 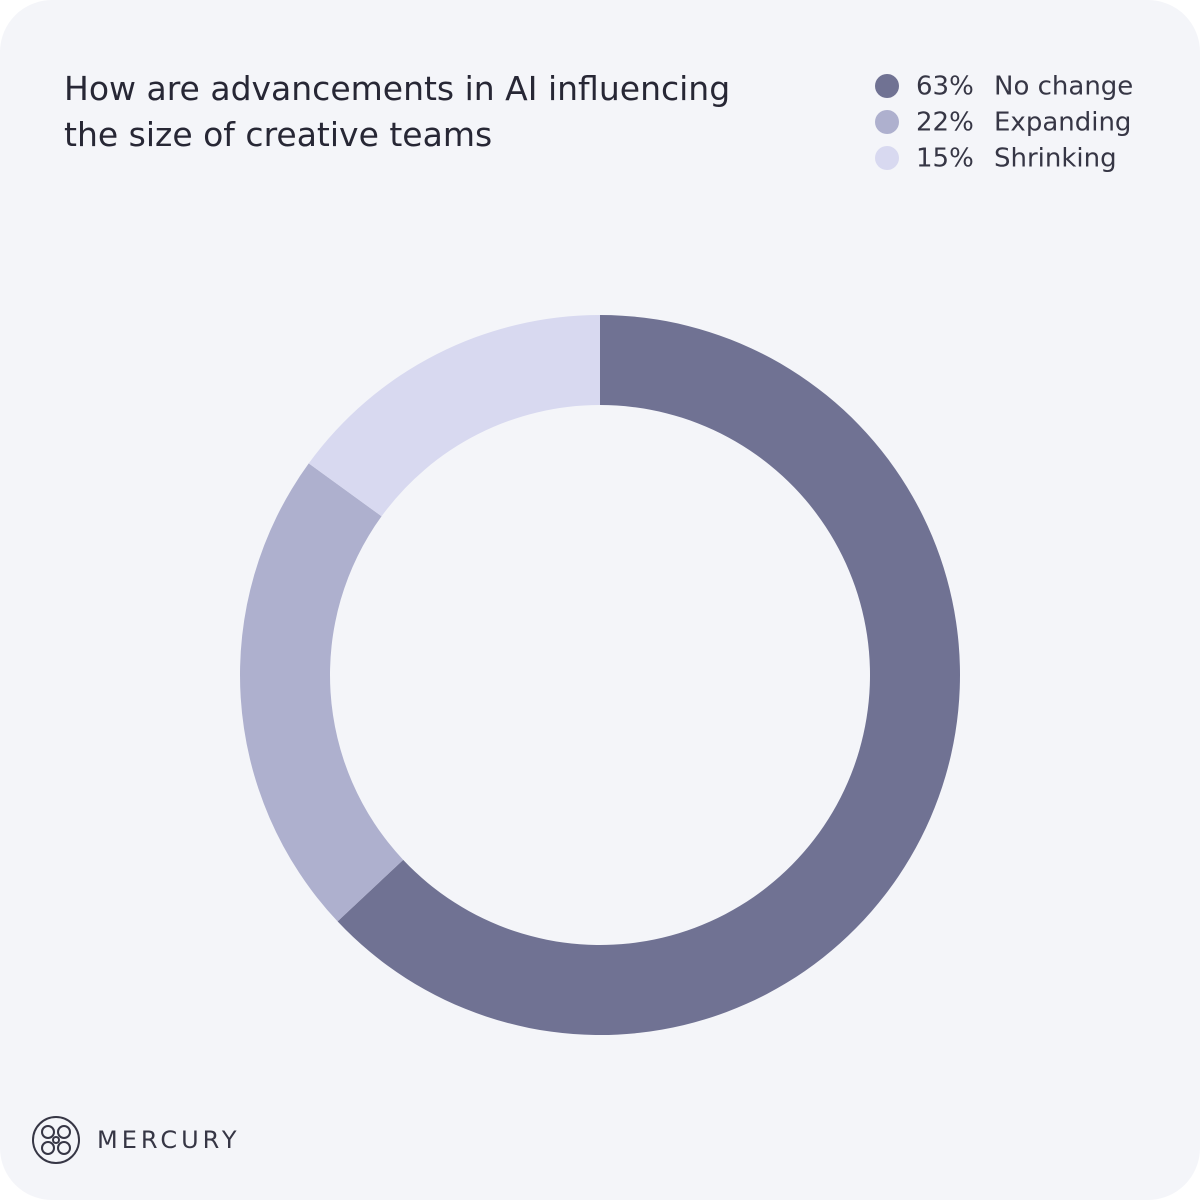 I want to click on brand: MERCURY, so click(x=168, y=1140).